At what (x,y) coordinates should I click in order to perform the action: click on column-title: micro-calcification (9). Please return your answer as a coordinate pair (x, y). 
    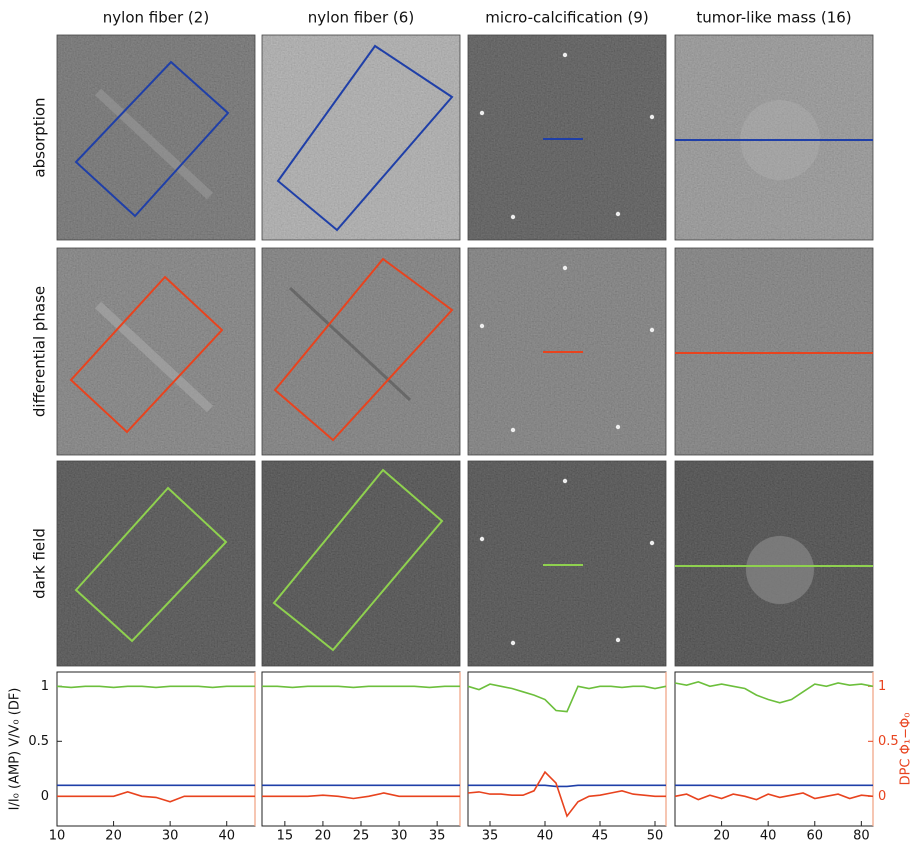
    Looking at the image, I should click on (566, 18).